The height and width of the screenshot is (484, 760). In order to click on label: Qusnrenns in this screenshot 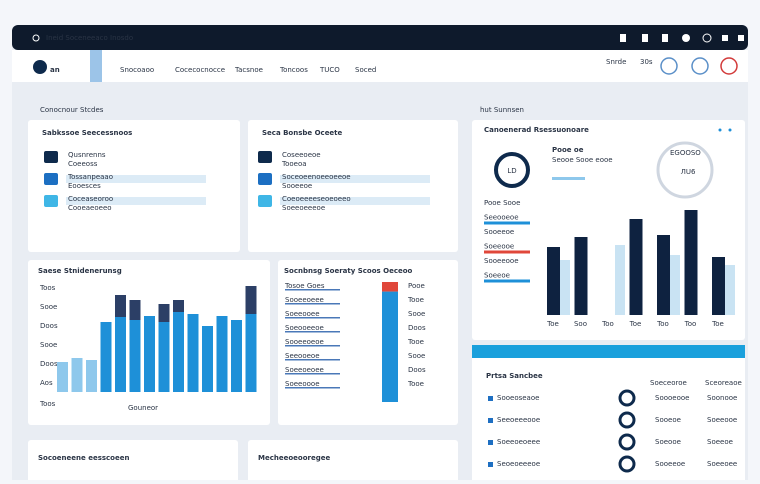, I will do `click(87, 155)`.